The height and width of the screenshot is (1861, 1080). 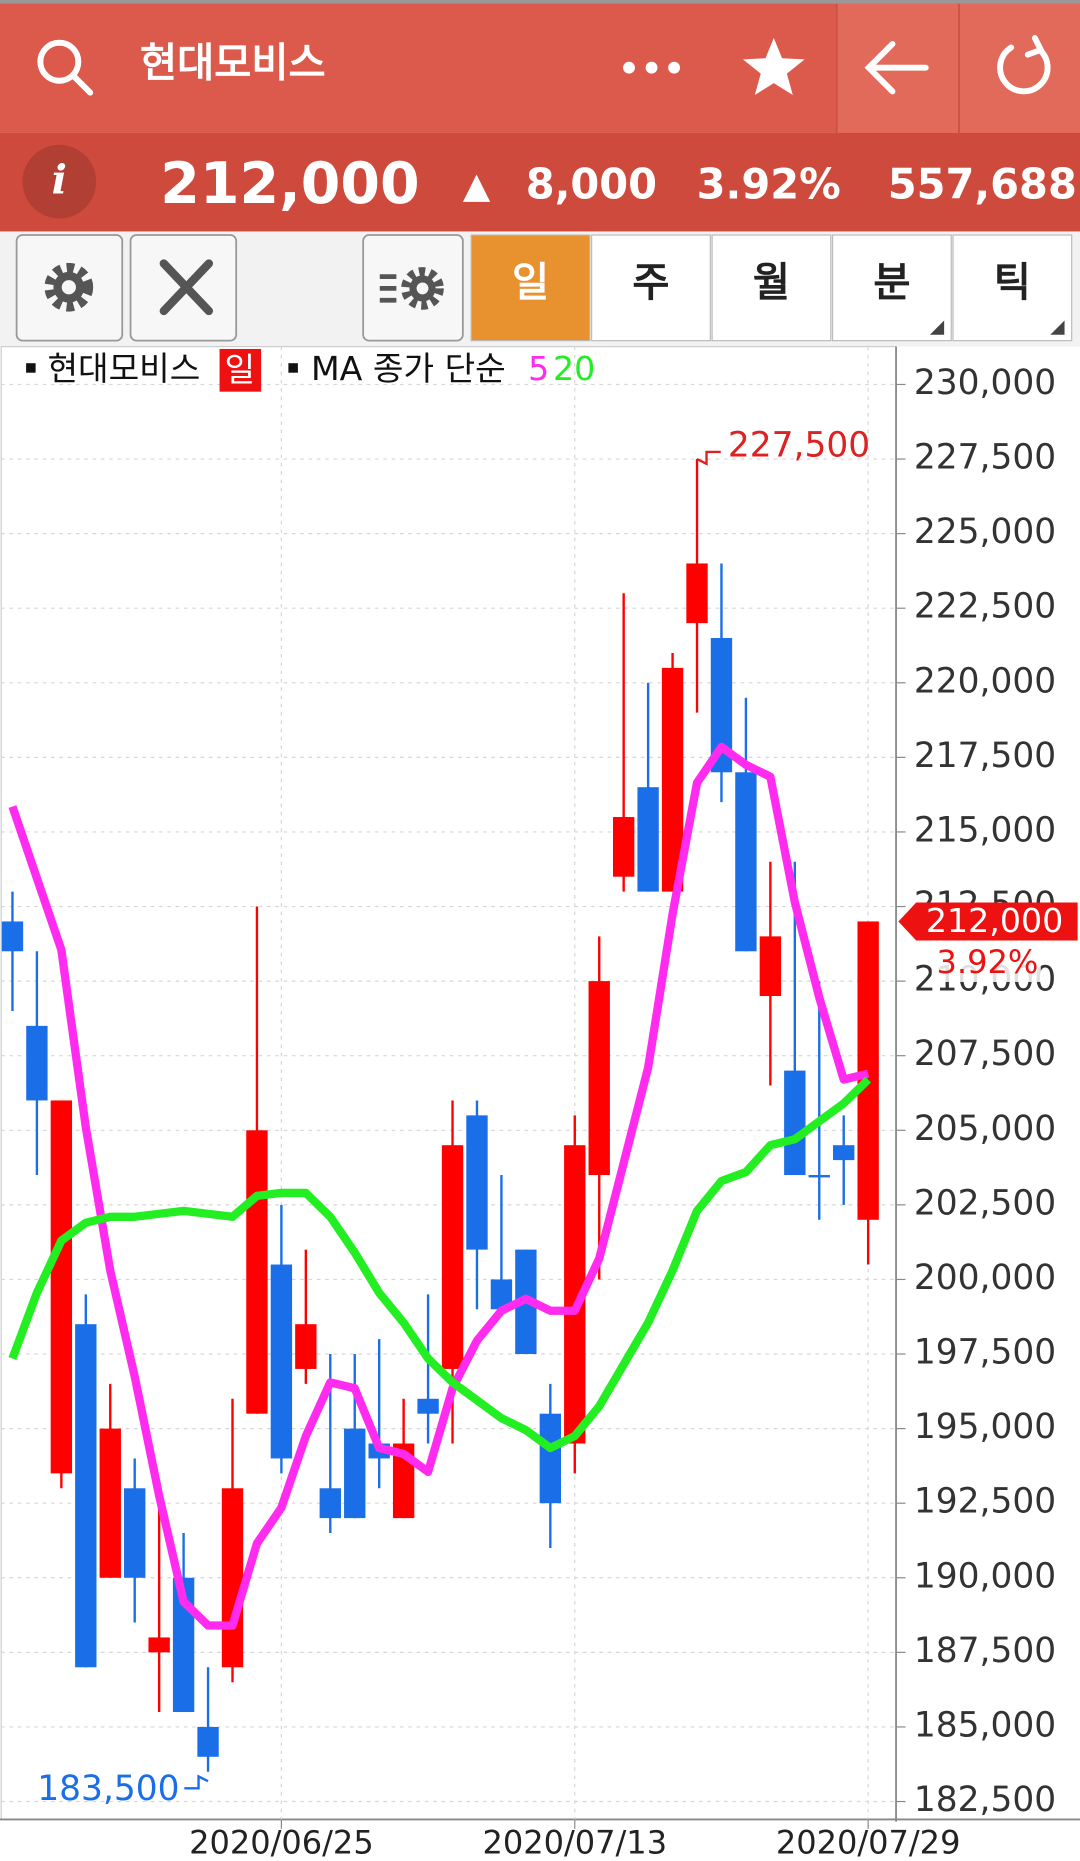 I want to click on y-tick-label: 205,000, so click(x=985, y=1129).